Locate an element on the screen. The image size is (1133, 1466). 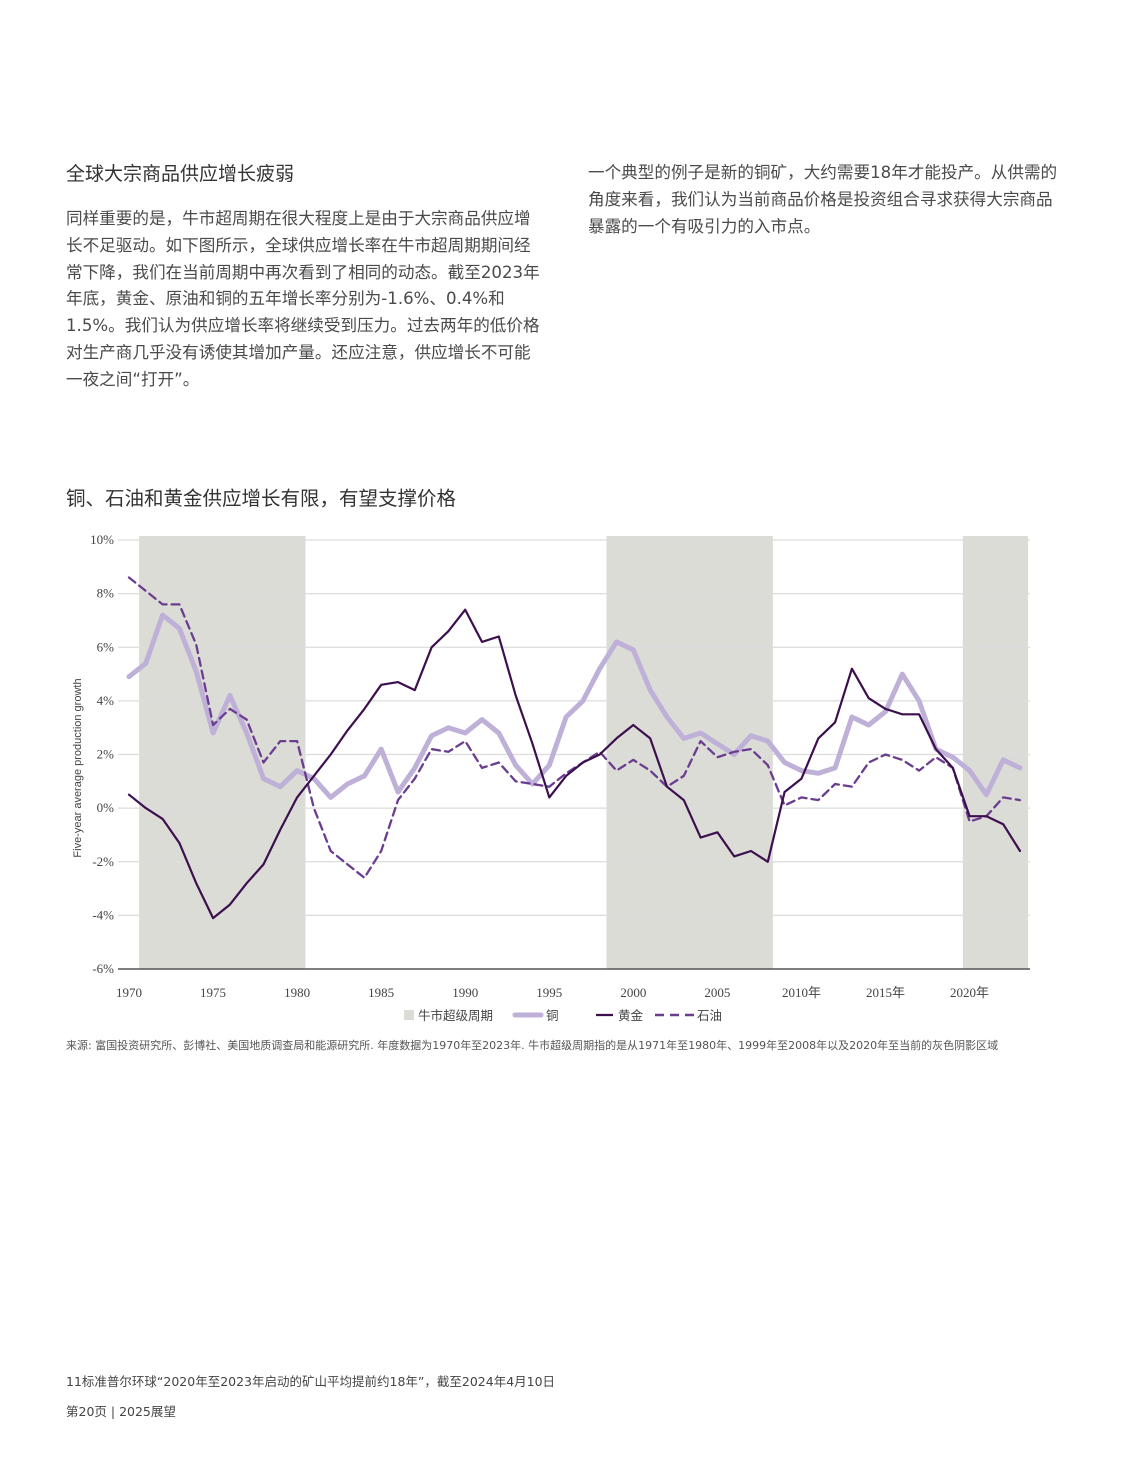
x-tick-label: 1985 is located at coordinates (381, 992).